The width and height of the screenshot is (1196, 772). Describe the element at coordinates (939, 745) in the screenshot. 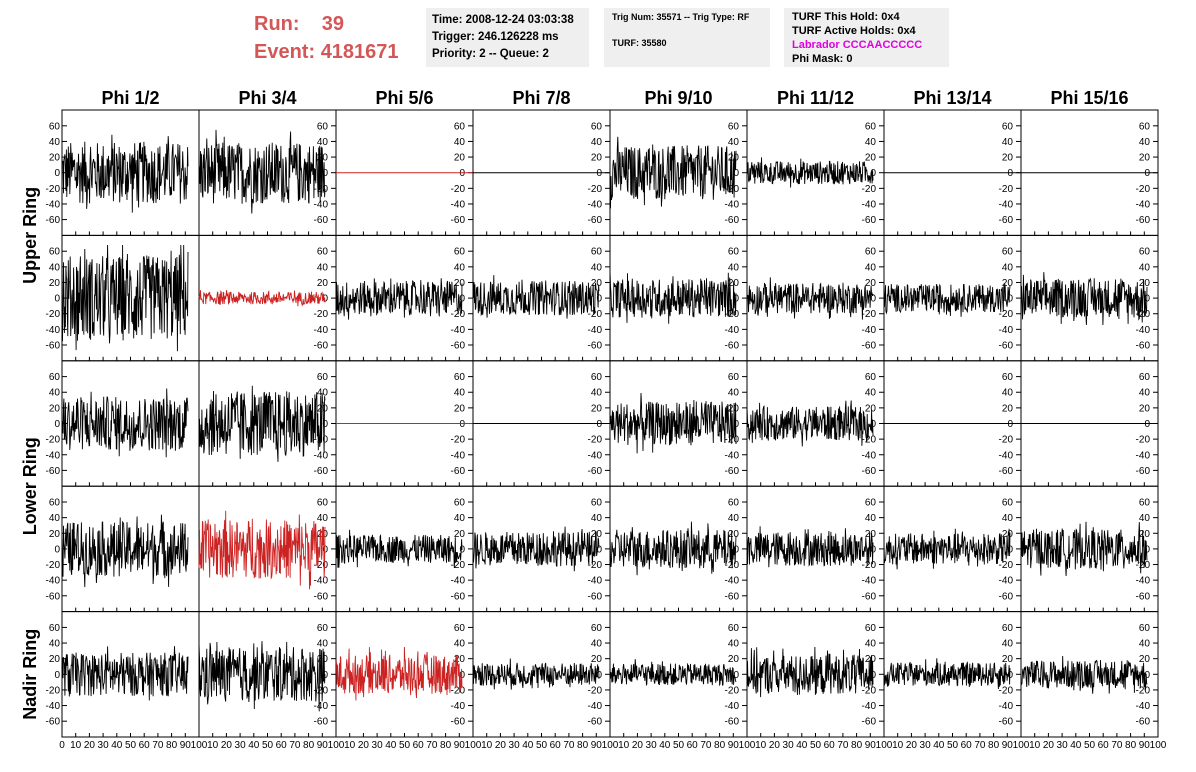

I see `x-tick-label: 40` at that location.